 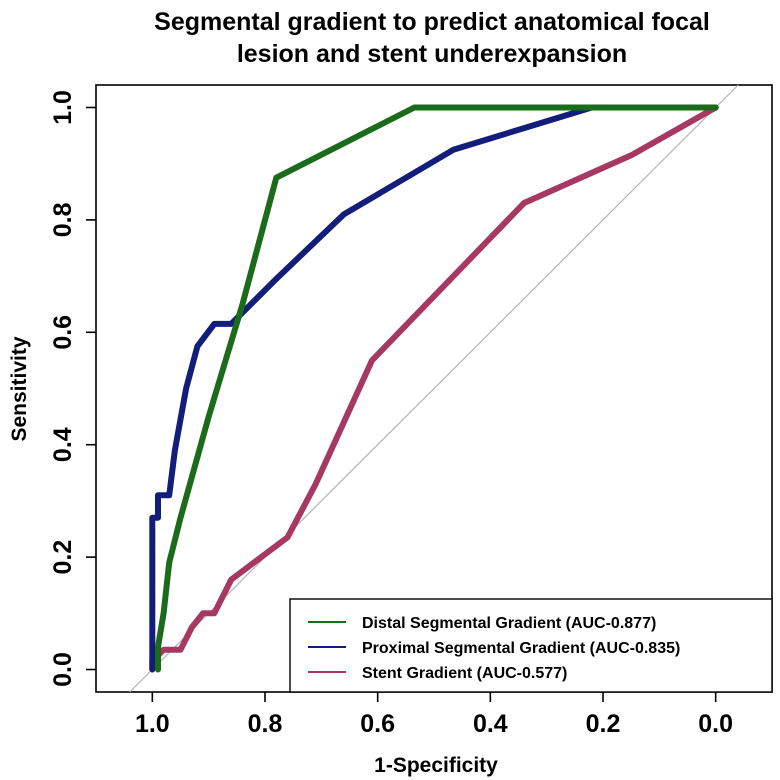 I want to click on y-tick-label: 0.6, so click(x=63, y=332).